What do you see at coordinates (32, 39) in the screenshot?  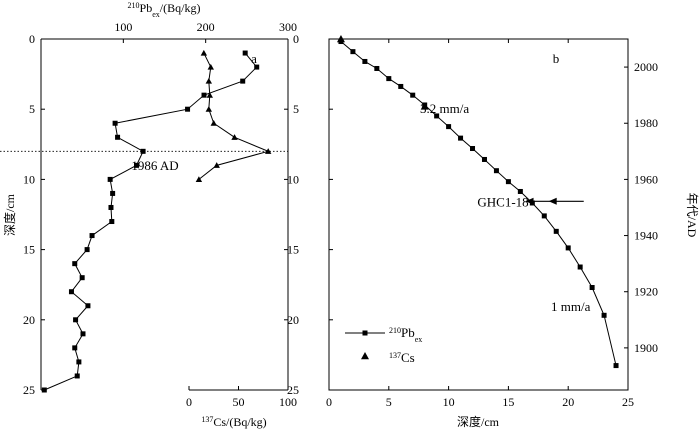 I see `panel-a-y-tick-label: 0` at bounding box center [32, 39].